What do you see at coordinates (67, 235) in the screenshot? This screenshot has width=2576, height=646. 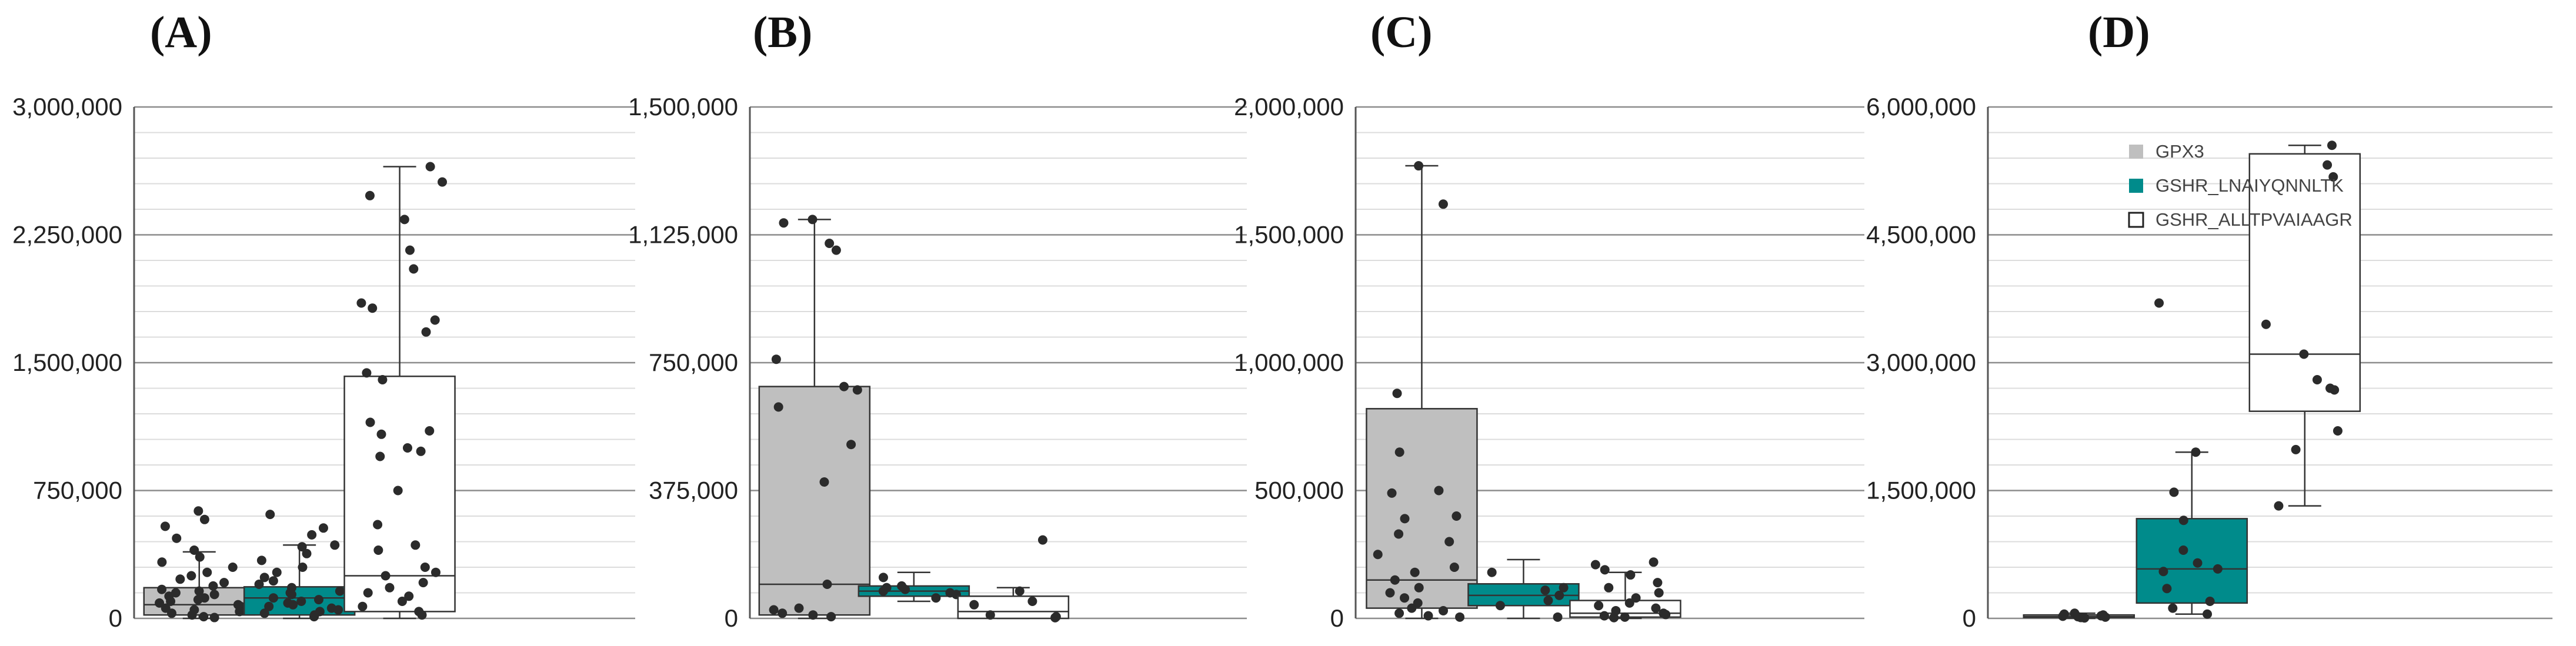 I see `y-tick-label: 2,250,000` at bounding box center [67, 235].